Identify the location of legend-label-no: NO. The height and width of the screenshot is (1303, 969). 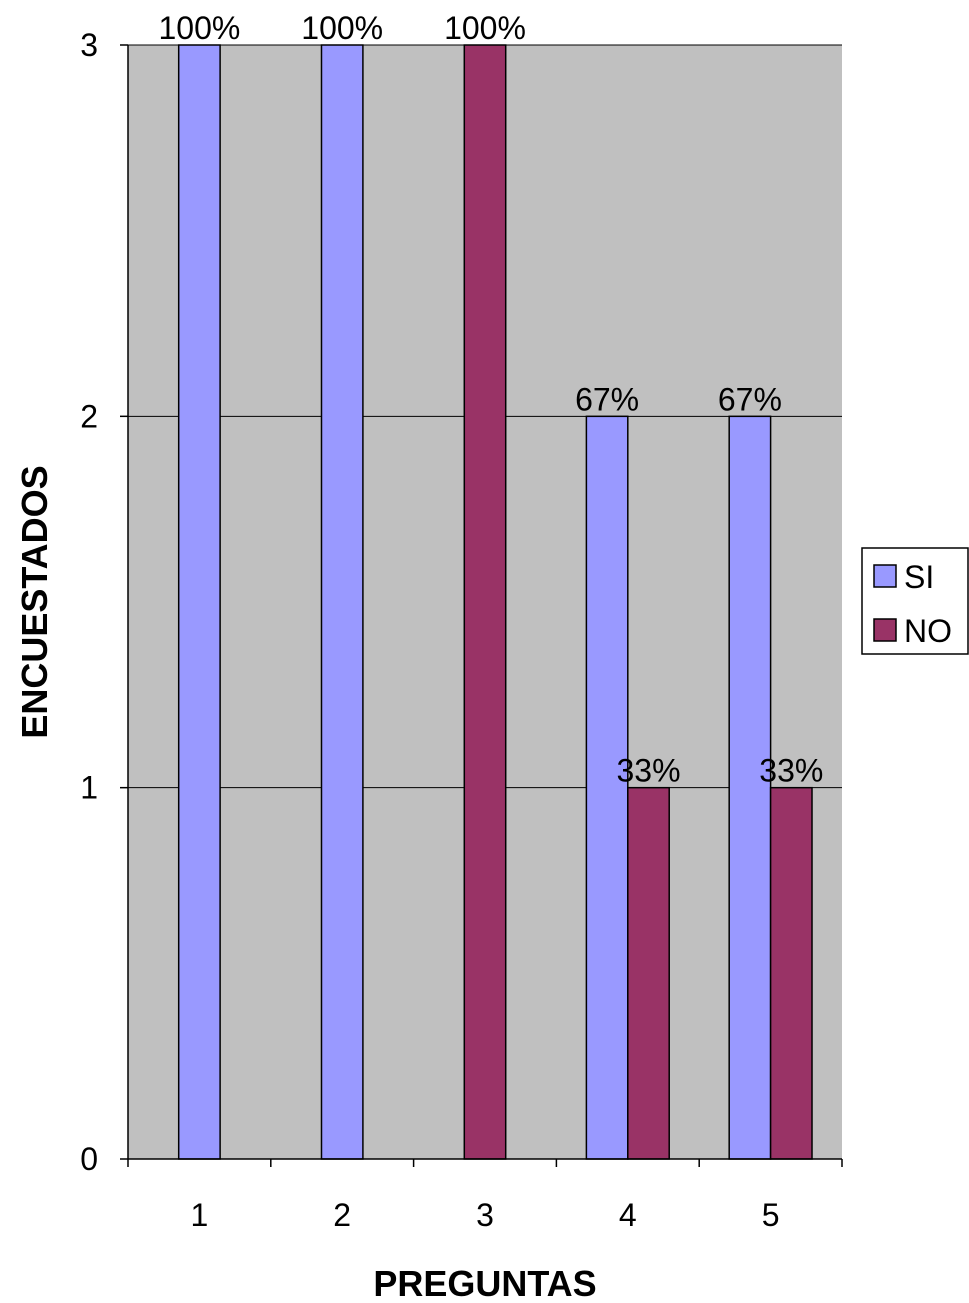
(928, 631).